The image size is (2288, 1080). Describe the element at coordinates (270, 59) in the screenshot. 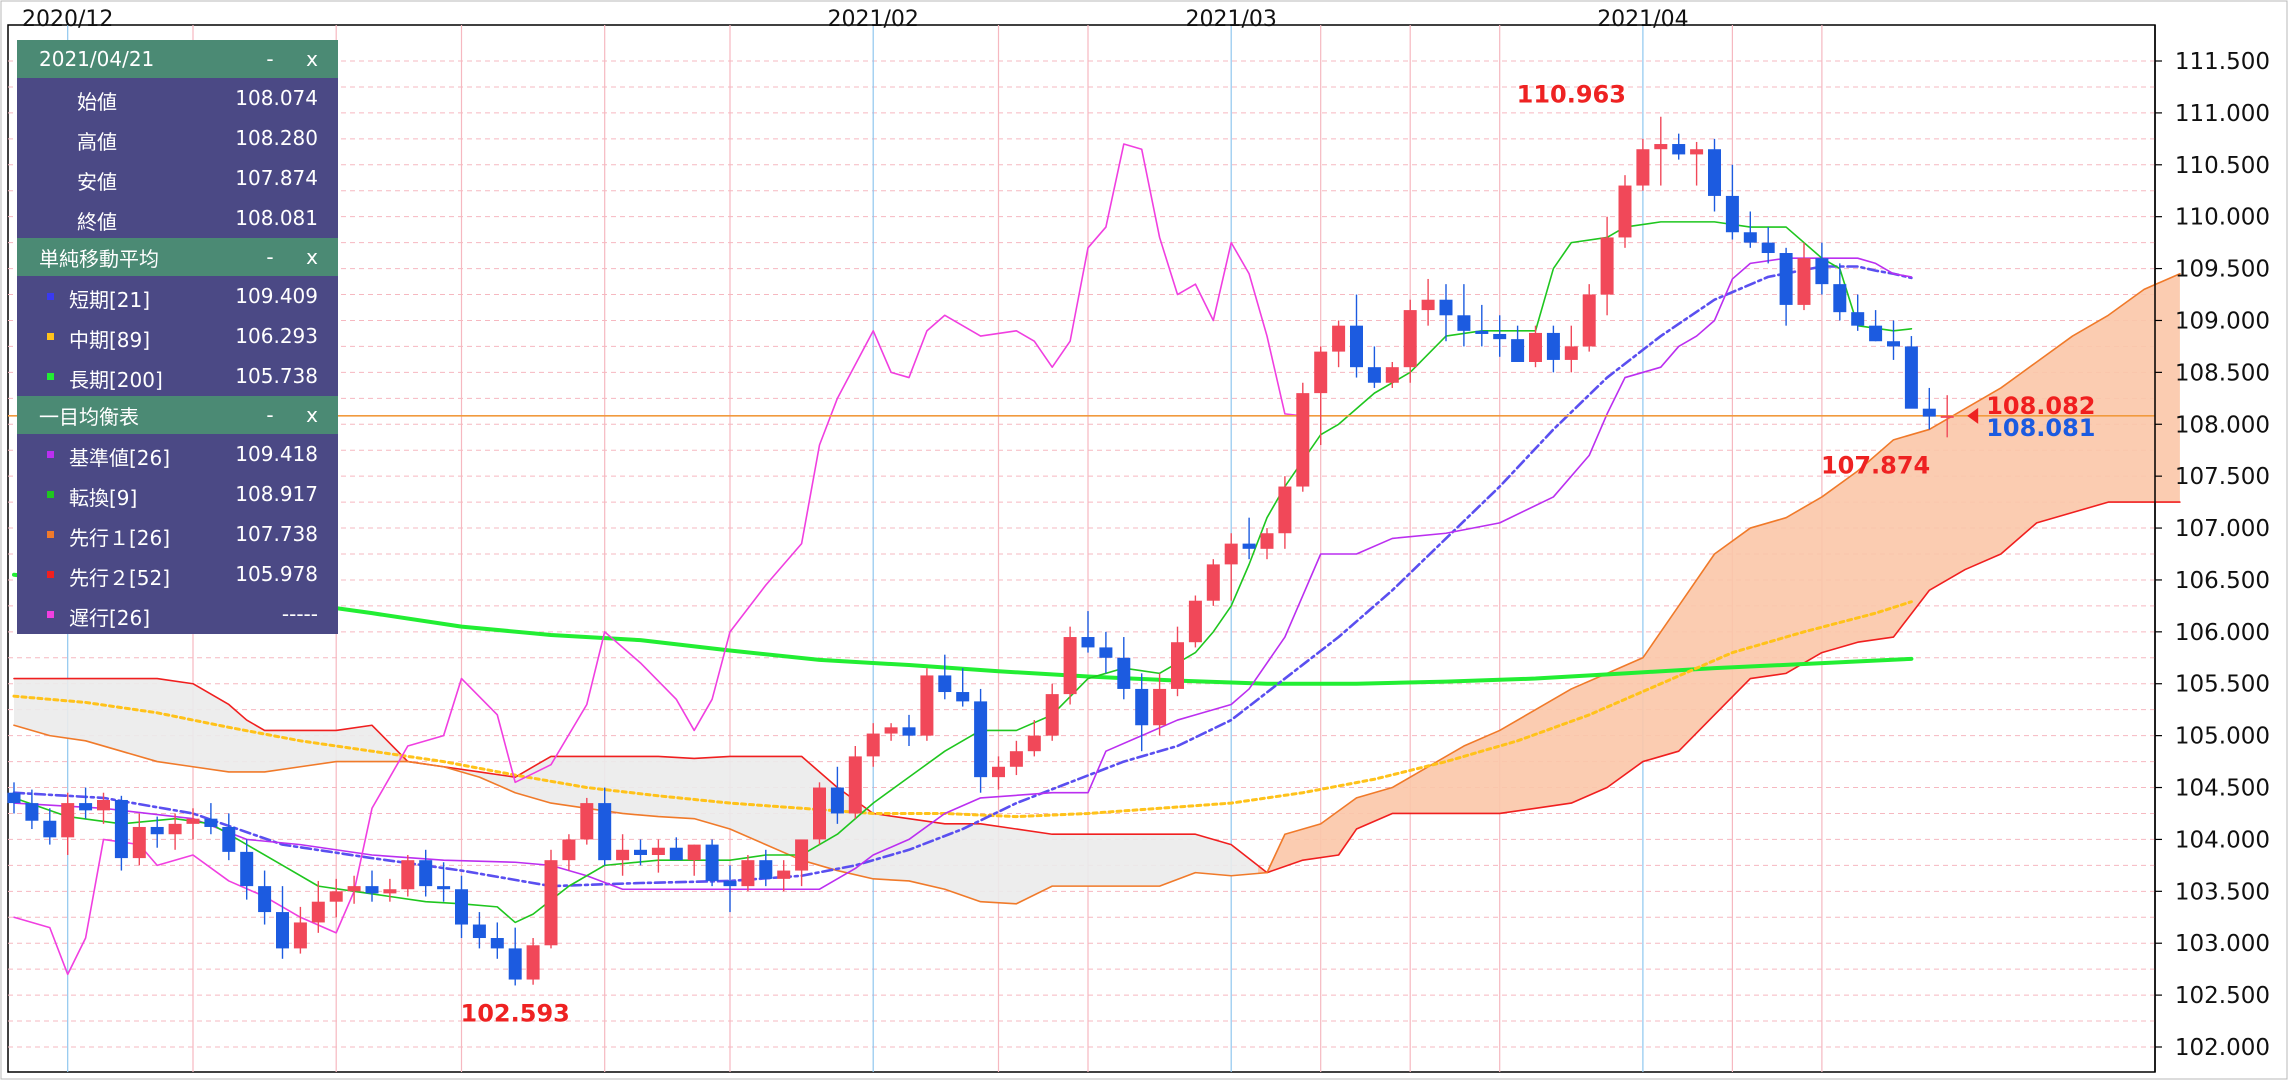

I see `ohlc-minimize-button: -` at that location.